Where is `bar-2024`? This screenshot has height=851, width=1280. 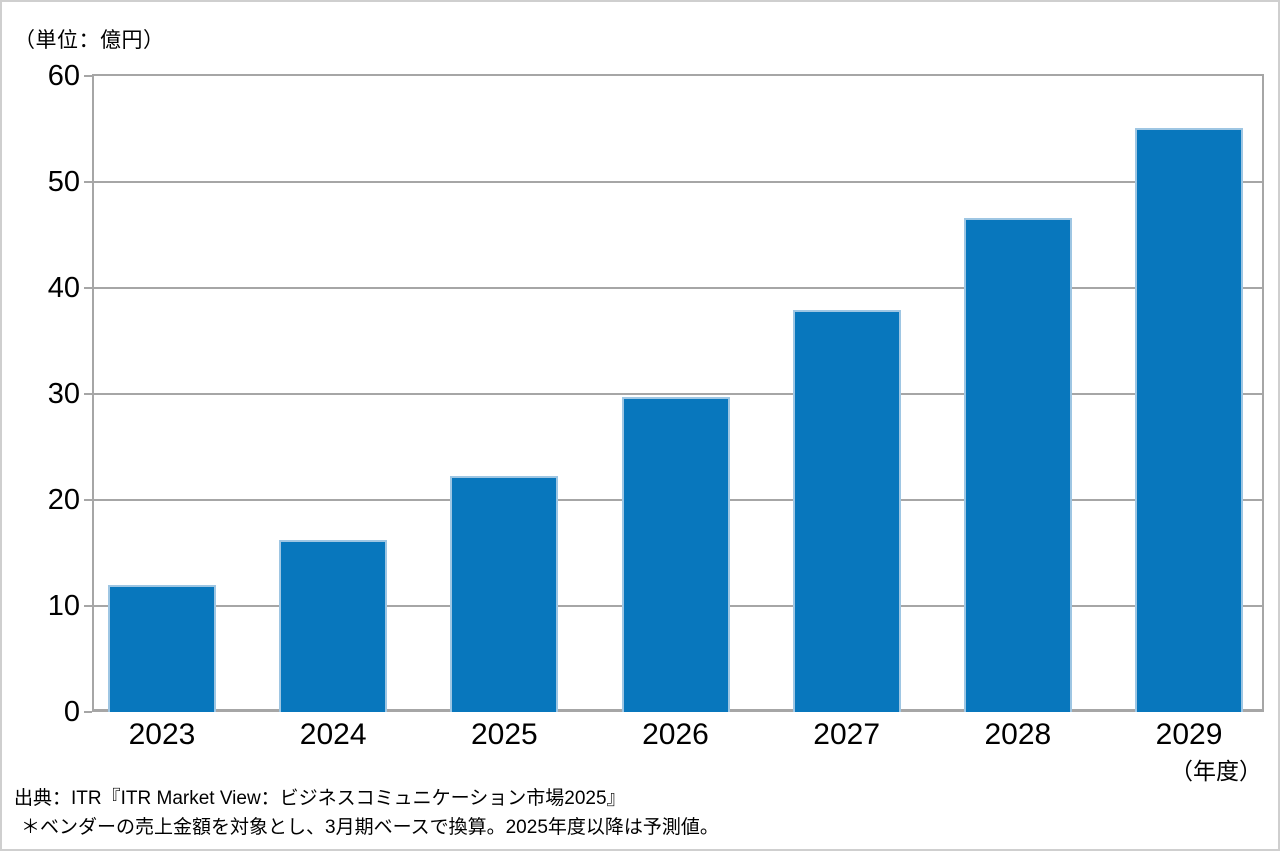
bar-2024 is located at coordinates (333, 626).